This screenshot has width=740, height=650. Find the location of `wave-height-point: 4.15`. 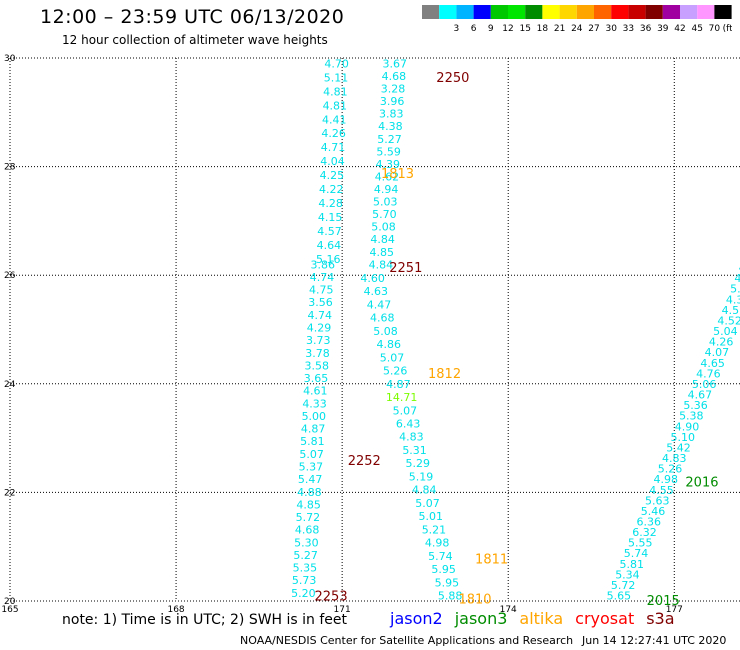

wave-height-point: 4.15 is located at coordinates (330, 217).